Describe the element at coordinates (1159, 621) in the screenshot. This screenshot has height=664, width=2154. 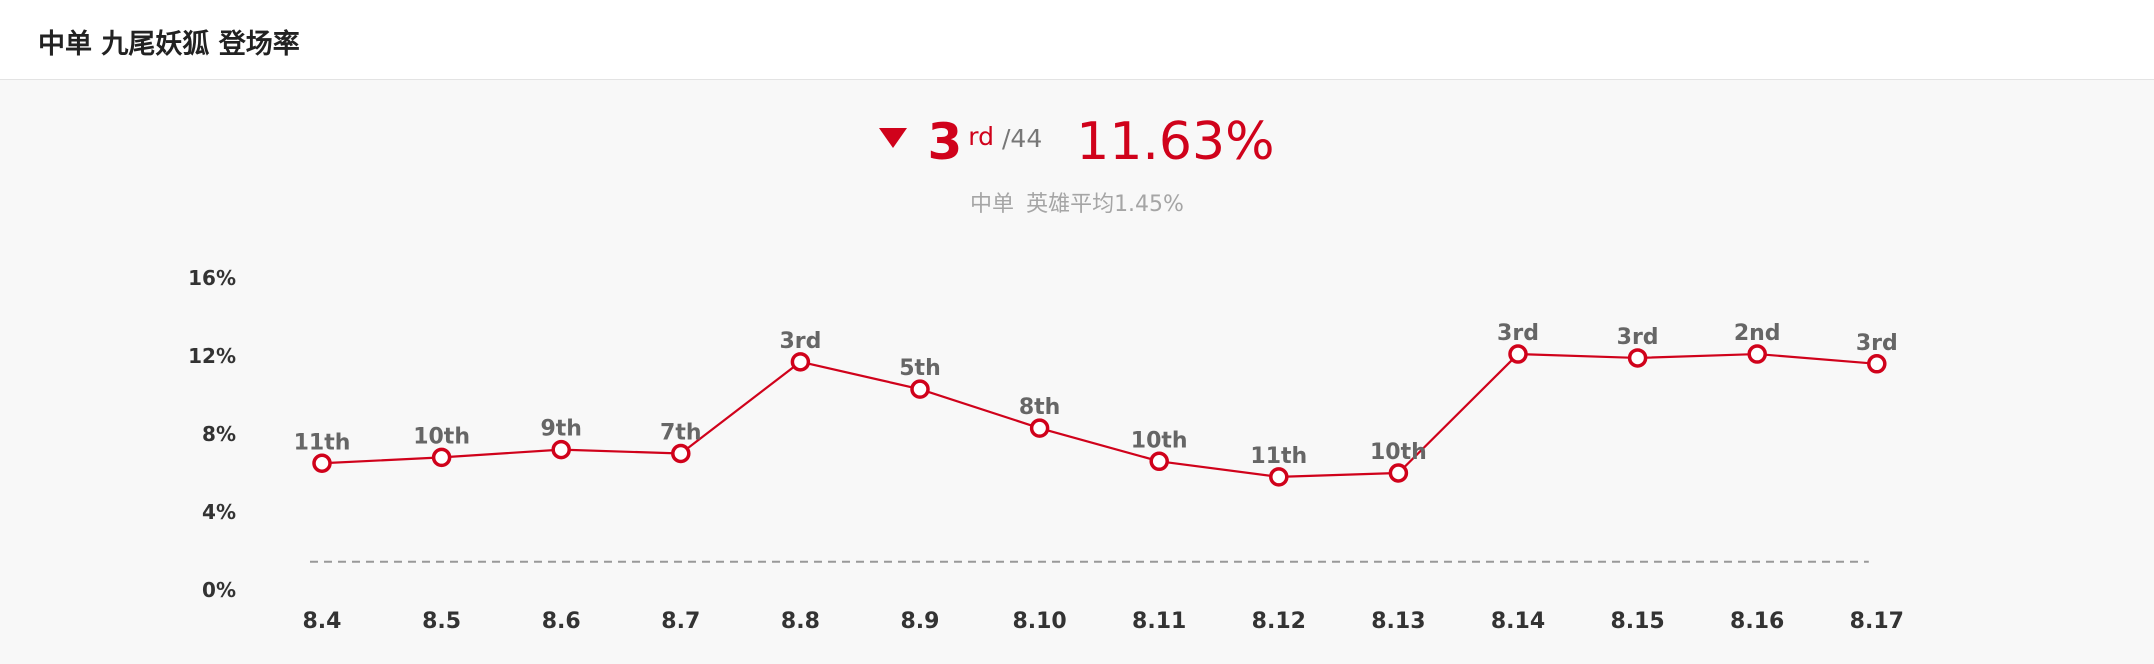
I see `x-tick-label: 8.11` at that location.